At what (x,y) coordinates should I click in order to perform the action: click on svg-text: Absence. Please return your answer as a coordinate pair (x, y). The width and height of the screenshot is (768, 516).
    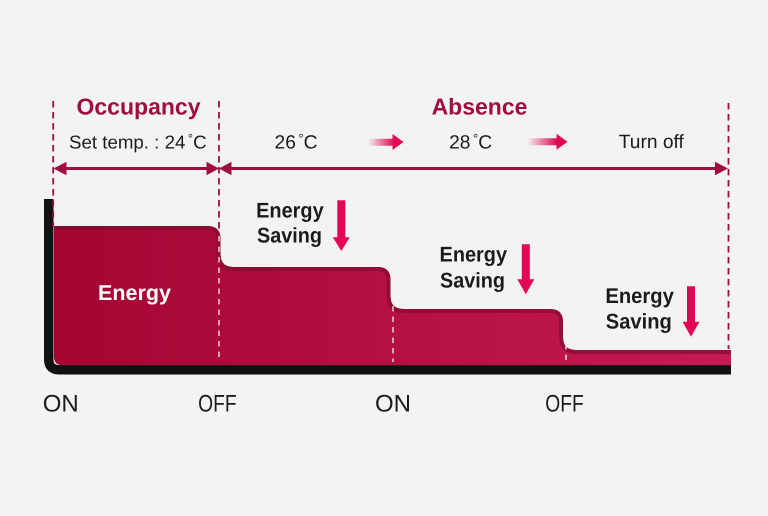
    Looking at the image, I should click on (480, 106).